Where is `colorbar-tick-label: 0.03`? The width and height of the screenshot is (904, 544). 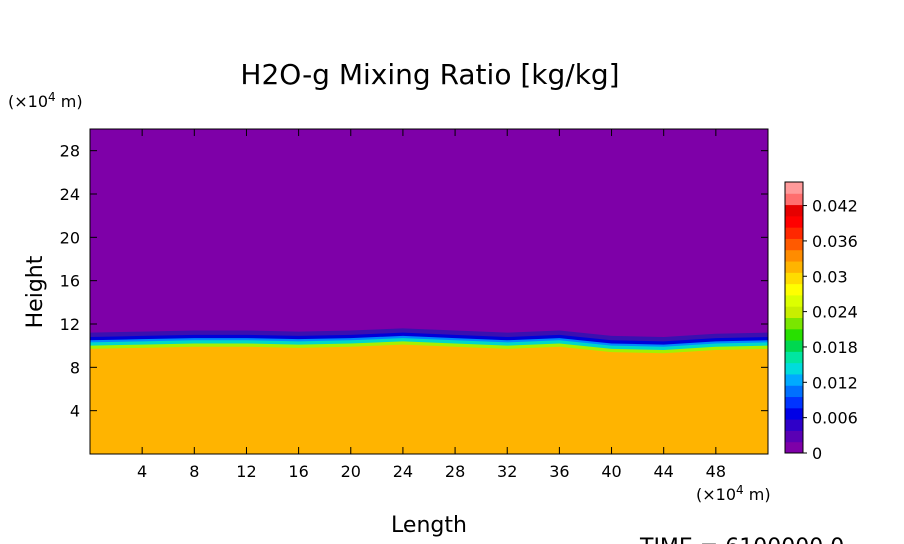
colorbar-tick-label: 0.03 is located at coordinates (830, 276).